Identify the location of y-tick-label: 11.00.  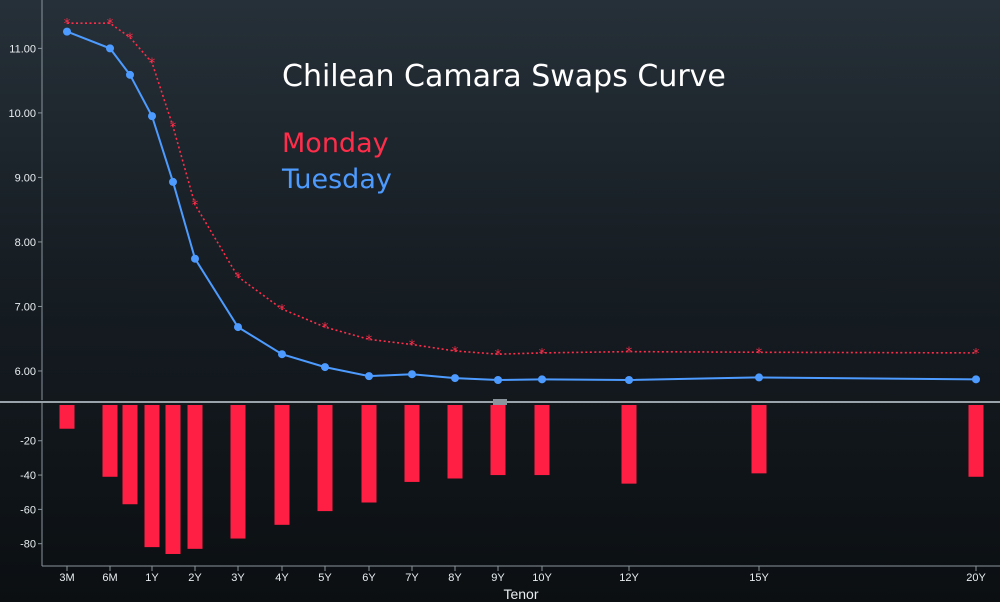
(22, 49).